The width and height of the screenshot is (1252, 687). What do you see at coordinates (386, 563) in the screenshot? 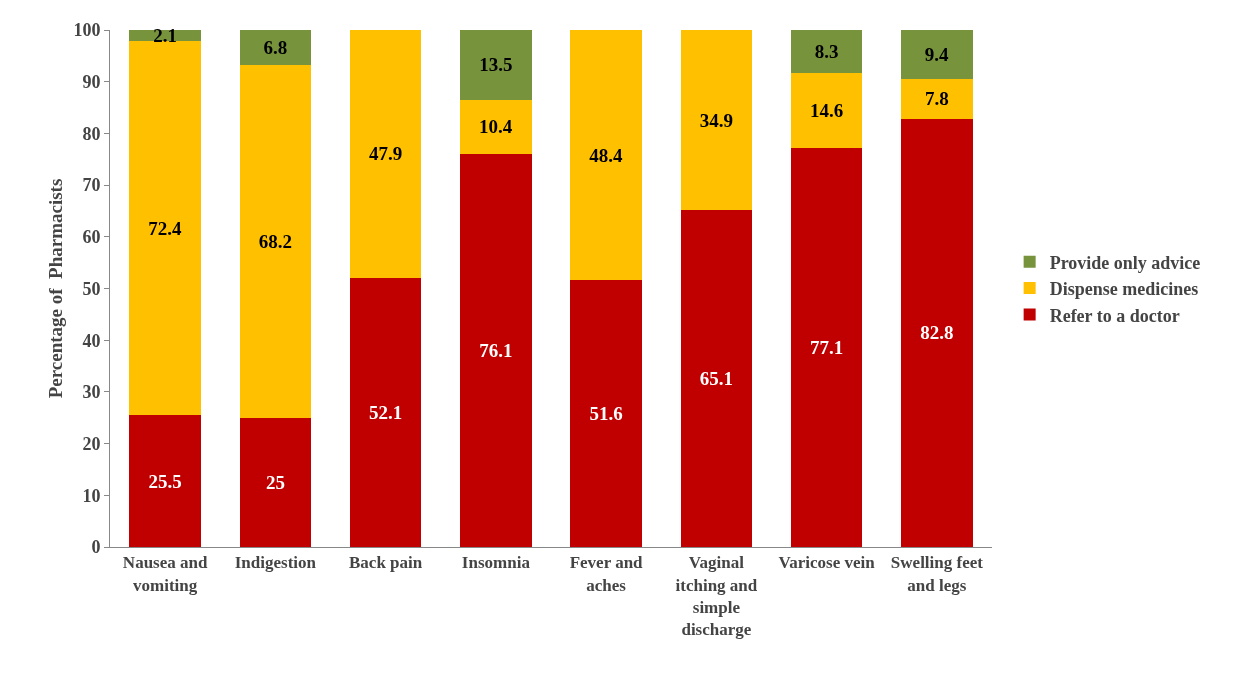
I see `x-tick-label: Back pain` at bounding box center [386, 563].